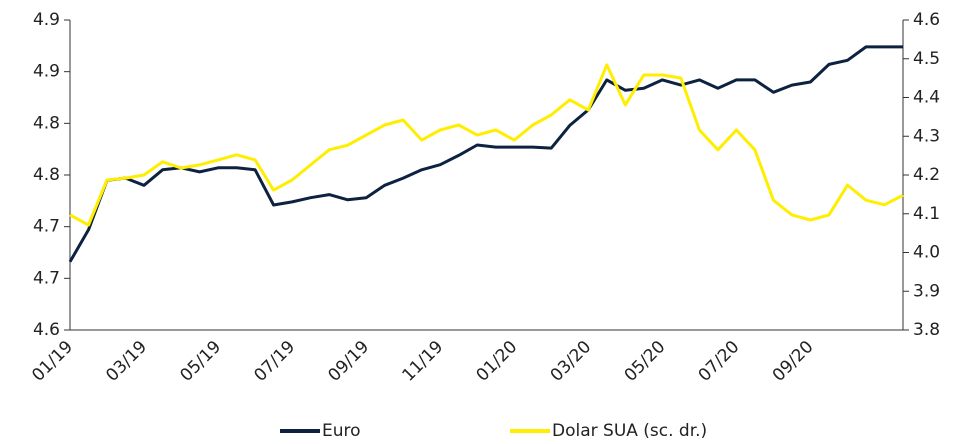  What do you see at coordinates (719, 361) in the screenshot?
I see `x-tick-label: 07/20` at bounding box center [719, 361].